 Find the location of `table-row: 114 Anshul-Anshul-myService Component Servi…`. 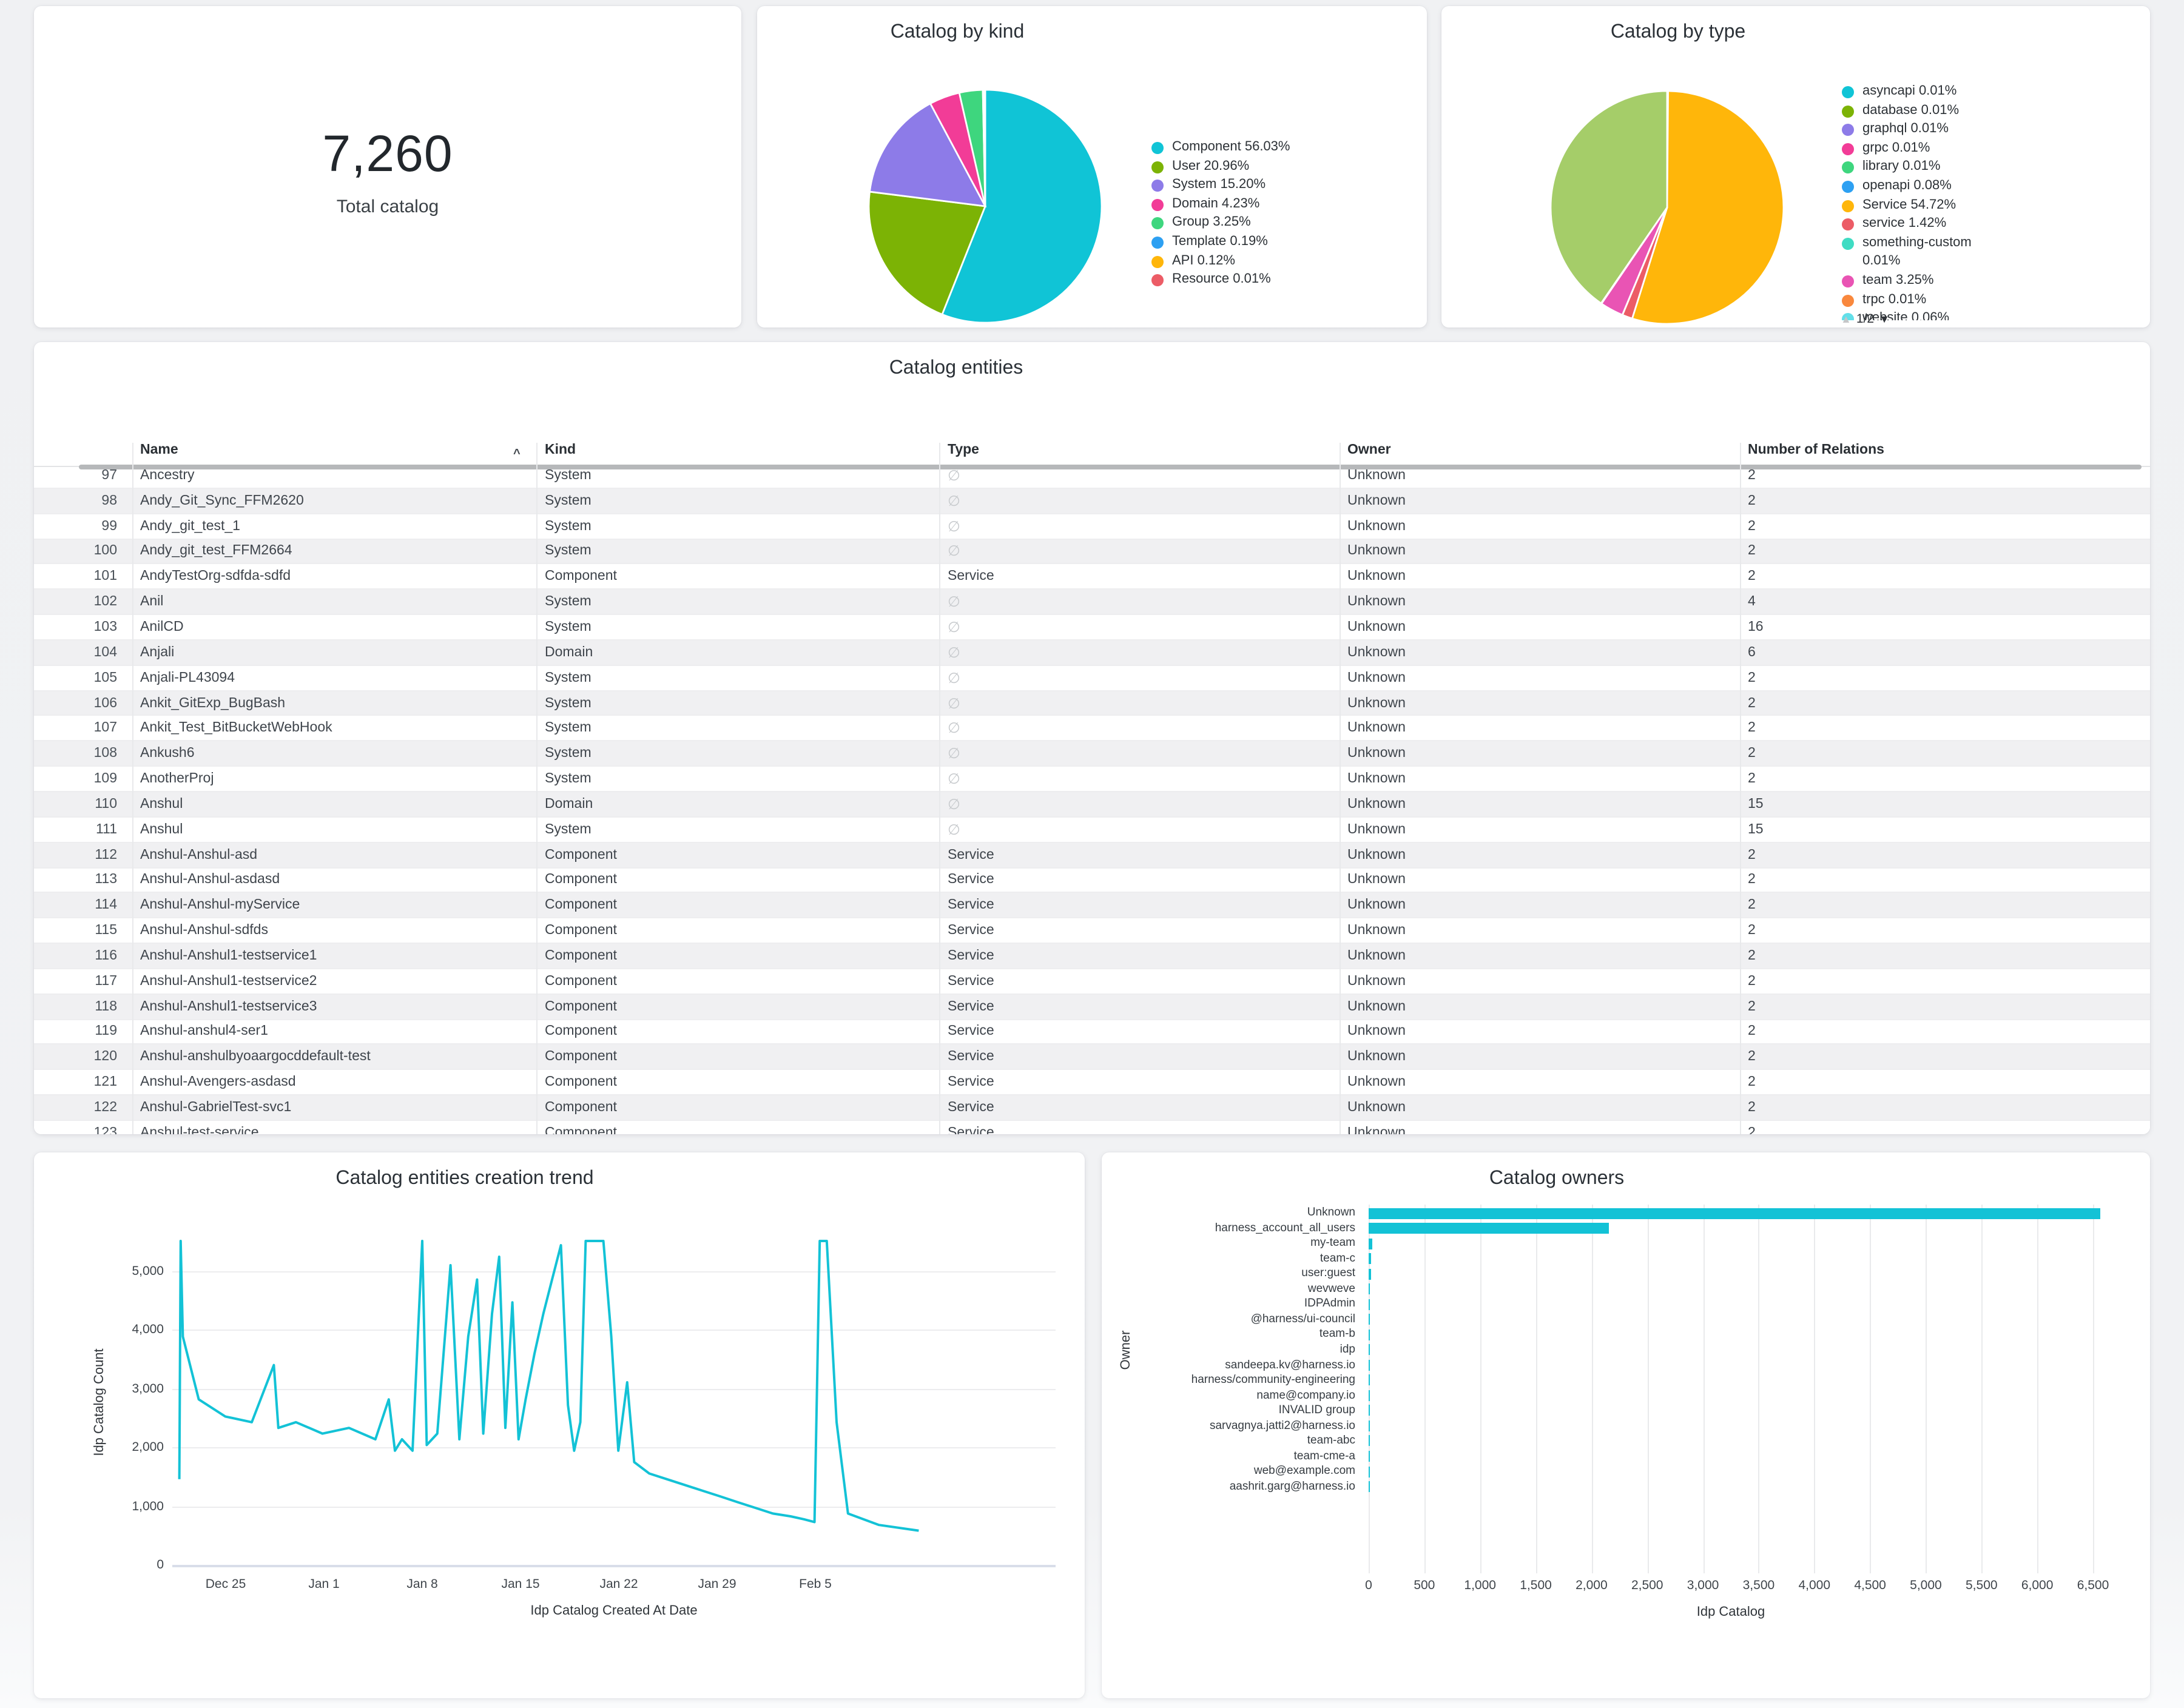

table-row: 114 Anshul-Anshul-myService Component Servi… is located at coordinates (1092, 906).